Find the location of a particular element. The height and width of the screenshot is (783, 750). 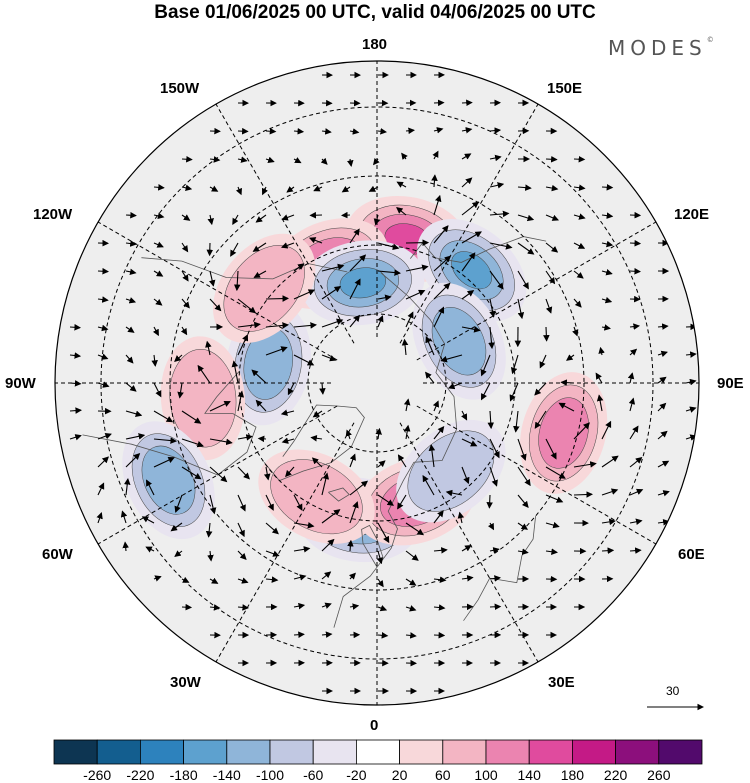

lon-label-120w: 120W is located at coordinates (53, 214).